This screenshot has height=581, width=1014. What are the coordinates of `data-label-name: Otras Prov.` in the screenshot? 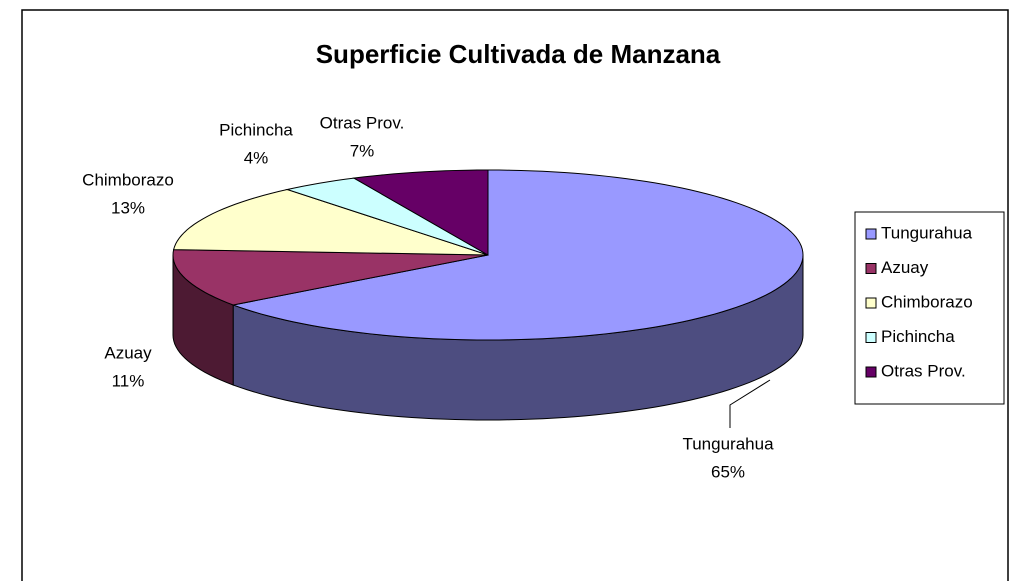 It's located at (362, 122).